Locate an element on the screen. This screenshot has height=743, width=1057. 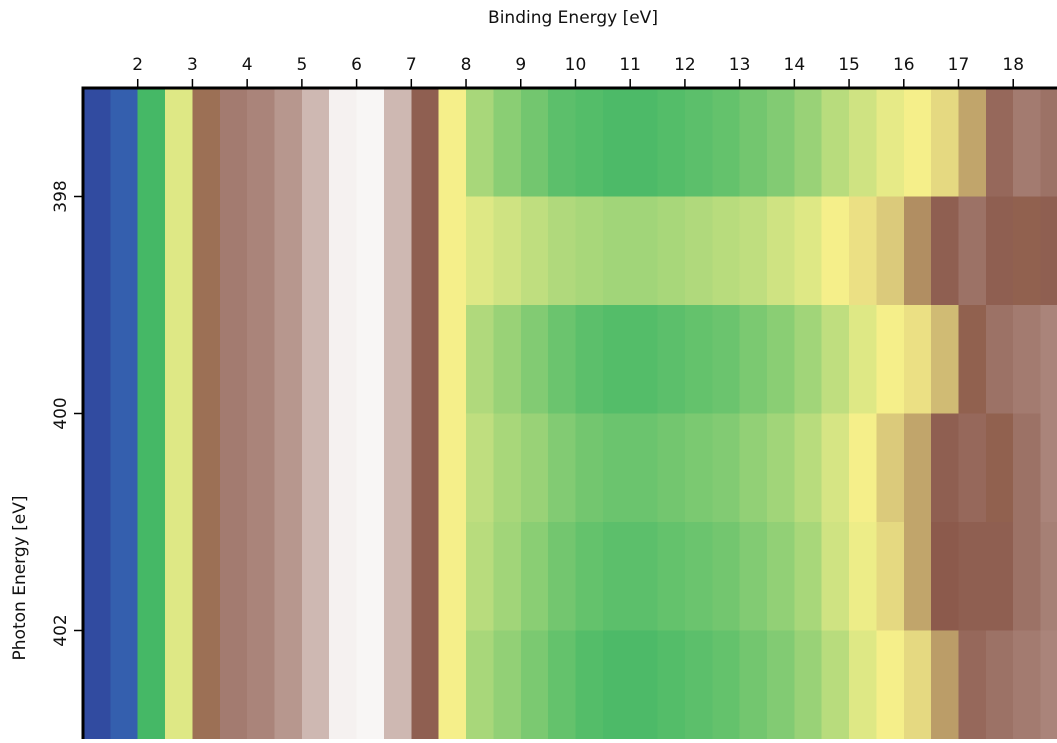
x-tick-label: 7 is located at coordinates (411, 65).